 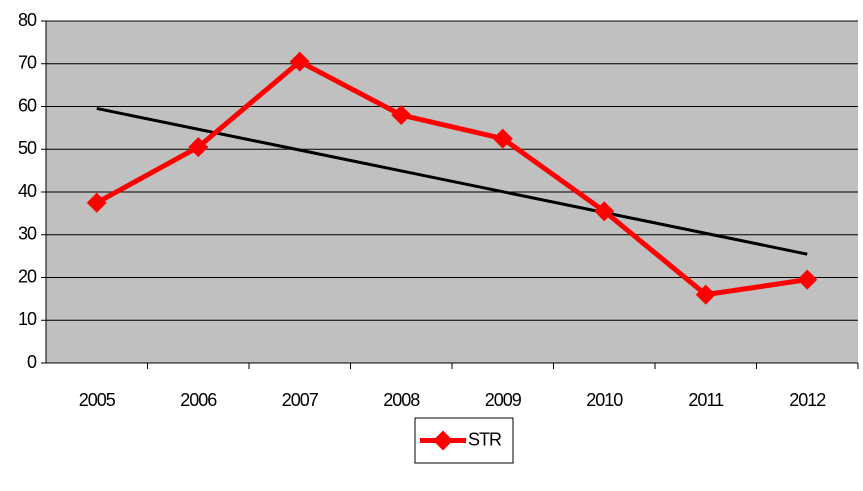 I want to click on y-tick-label: 50, so click(x=27, y=148).